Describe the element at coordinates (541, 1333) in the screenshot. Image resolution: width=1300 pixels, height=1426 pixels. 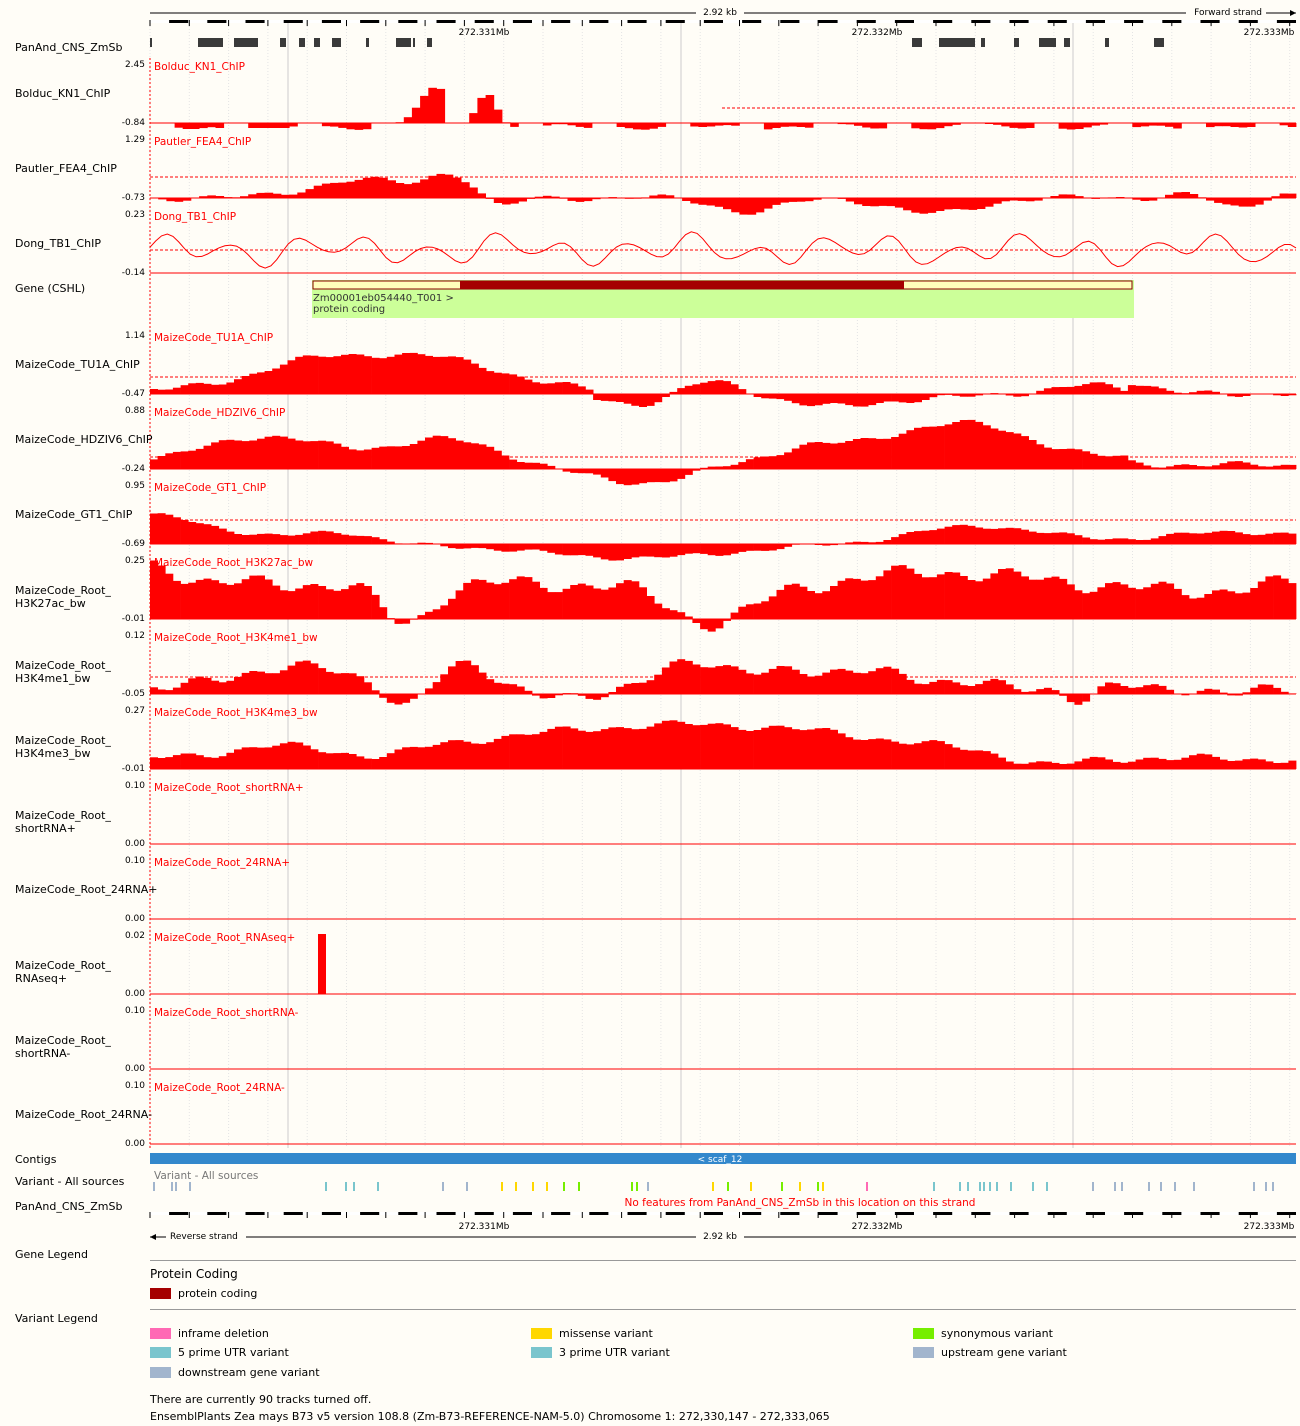
I see `missense-swatch` at that location.